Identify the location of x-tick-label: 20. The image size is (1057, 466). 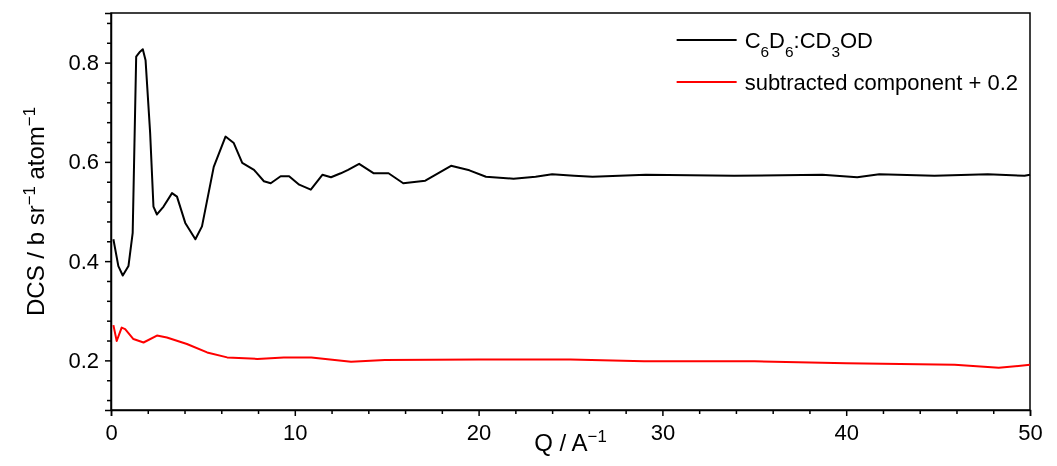
(479, 432).